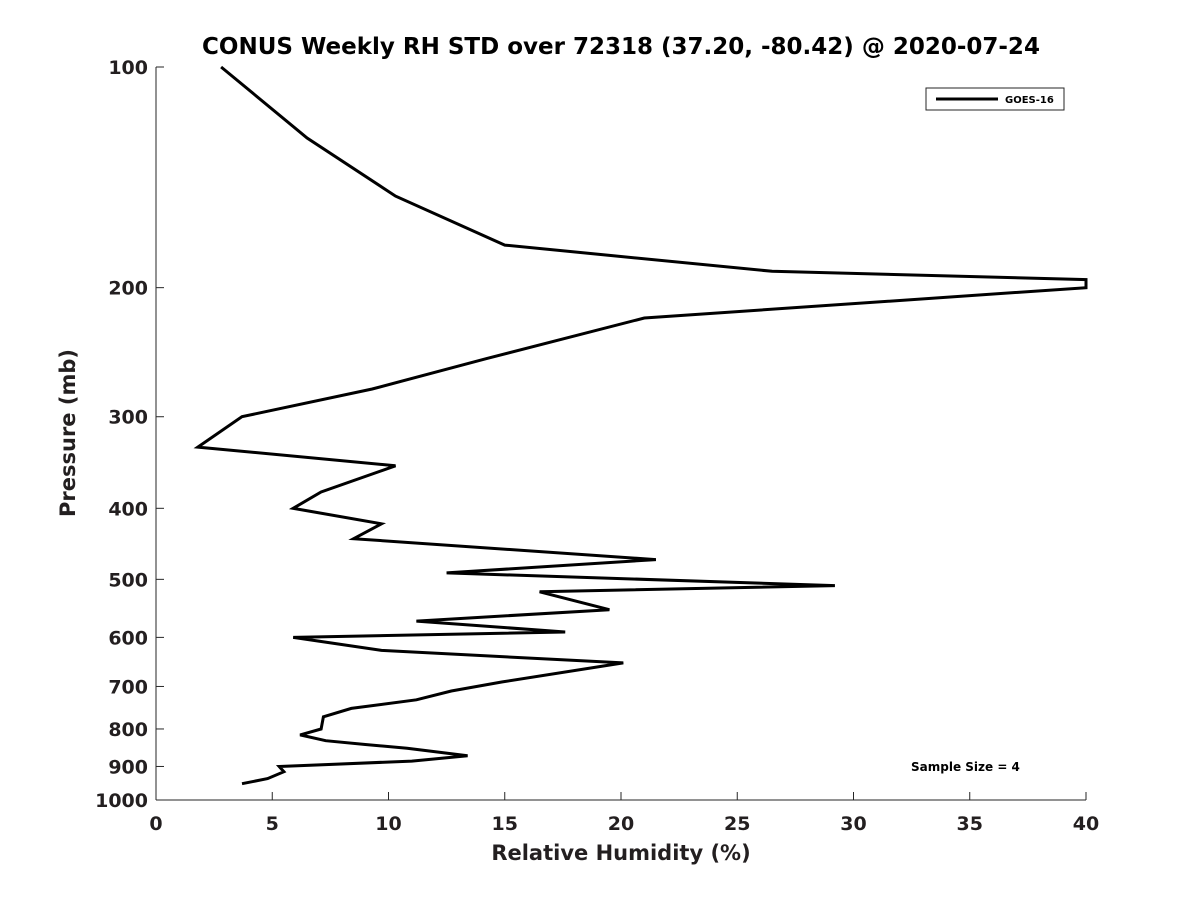 The image size is (1200, 900). Describe the element at coordinates (128, 730) in the screenshot. I see `y-tick-label-7: 800` at that location.